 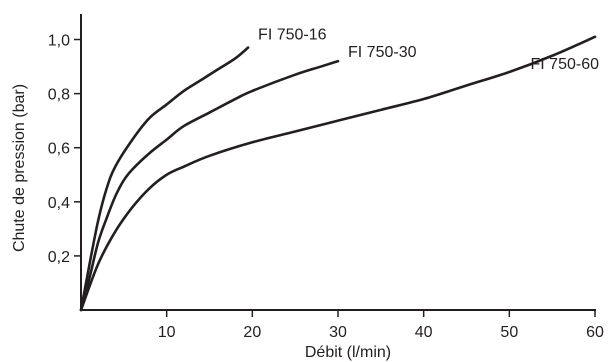 What do you see at coordinates (292, 35) in the screenshot?
I see `series-label: FI 750-16` at bounding box center [292, 35].